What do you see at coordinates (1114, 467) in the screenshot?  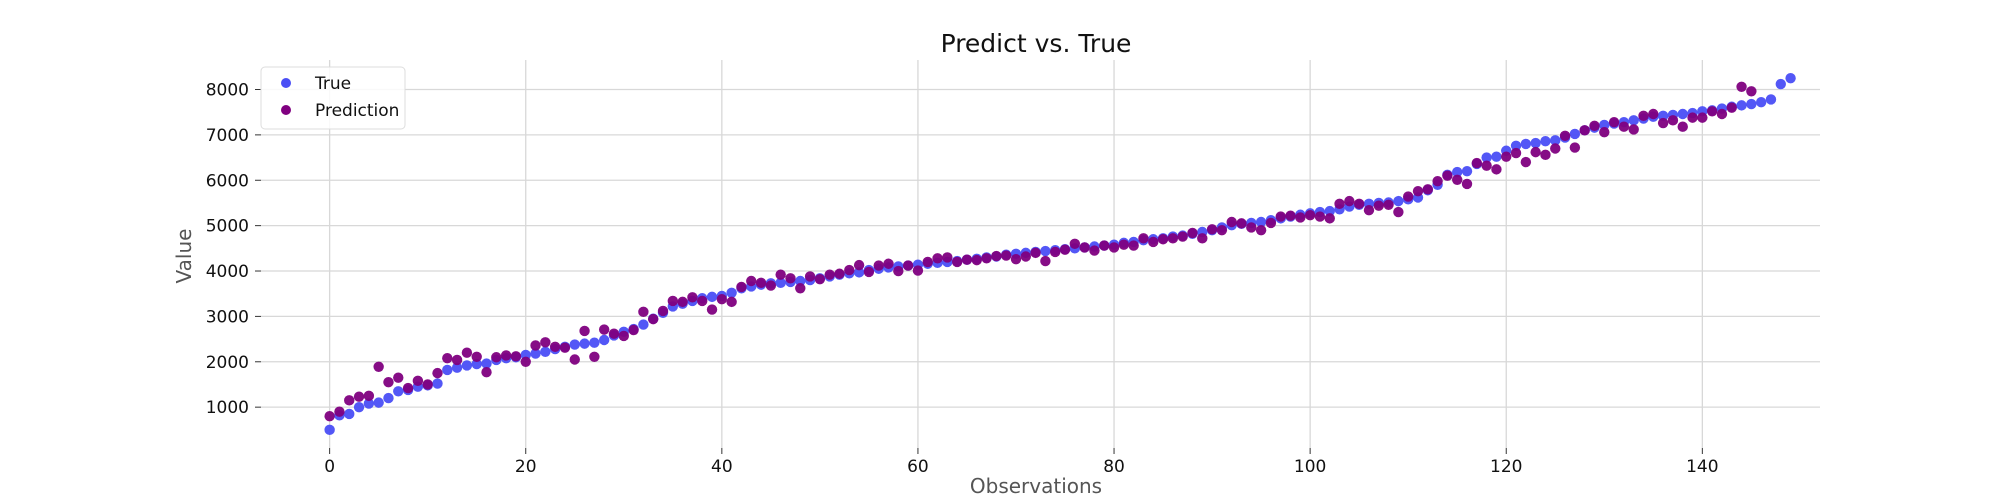 I see `x-tick-label: 80` at bounding box center [1114, 467].